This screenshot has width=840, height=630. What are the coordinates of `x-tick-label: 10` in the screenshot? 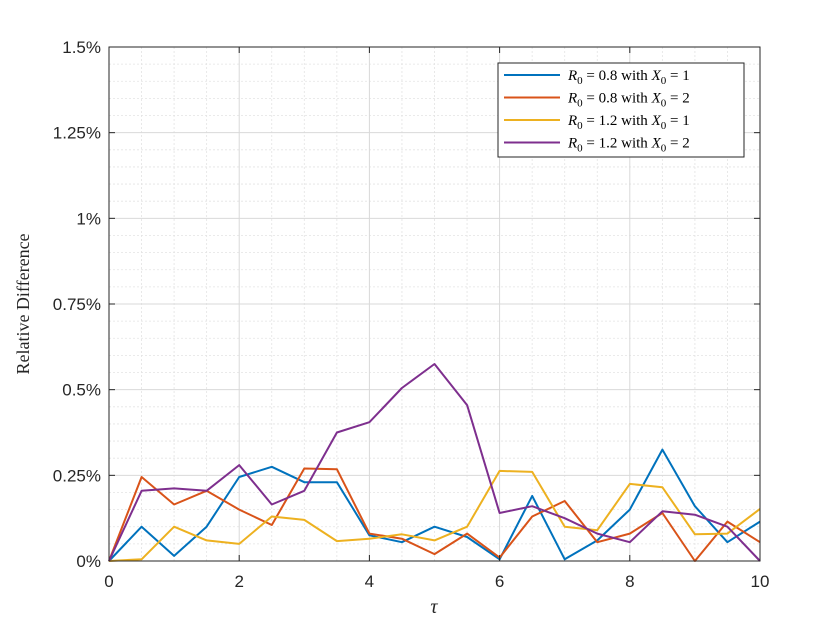 It's located at (760, 581).